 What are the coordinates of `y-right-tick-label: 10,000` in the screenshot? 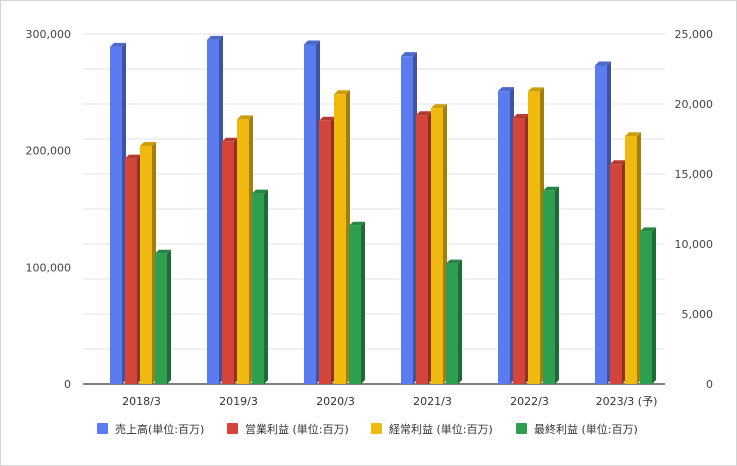 It's located at (694, 244).